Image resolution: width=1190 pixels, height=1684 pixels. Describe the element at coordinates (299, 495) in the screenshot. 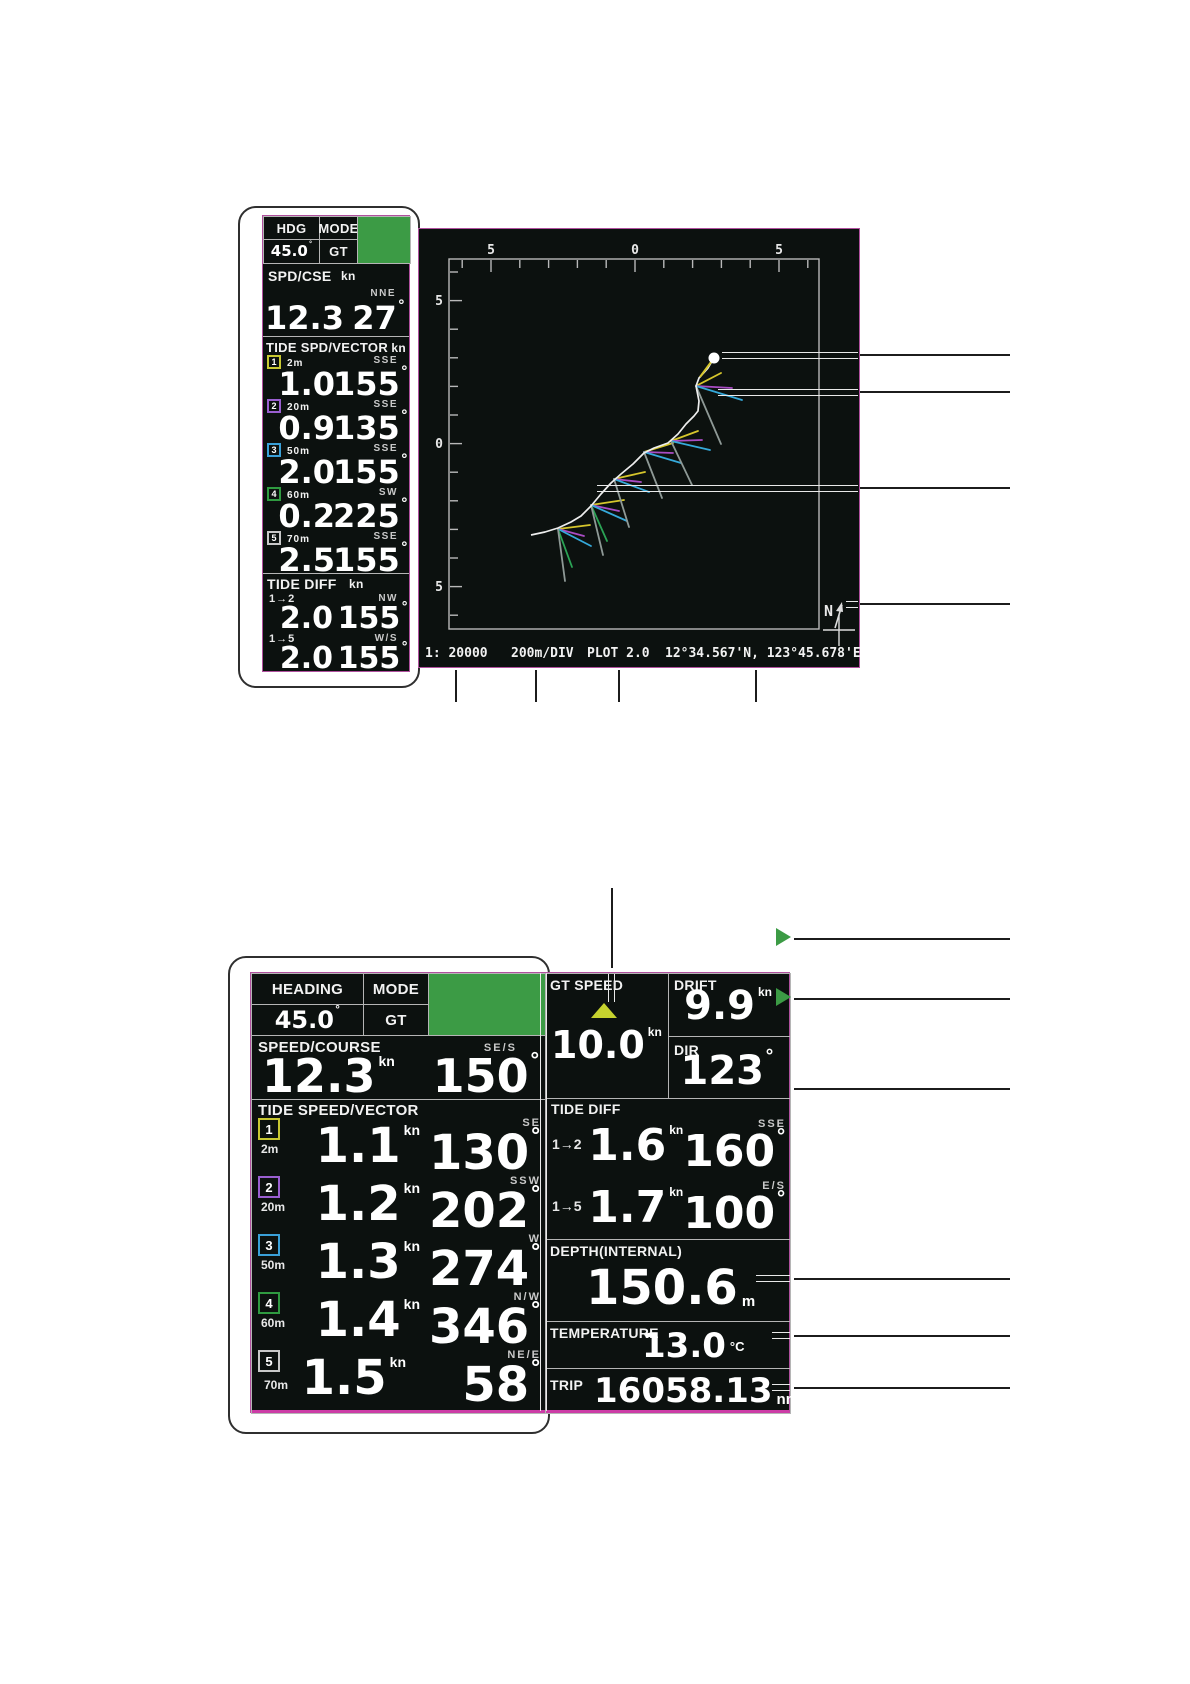

I see `depth-label: 60m` at that location.